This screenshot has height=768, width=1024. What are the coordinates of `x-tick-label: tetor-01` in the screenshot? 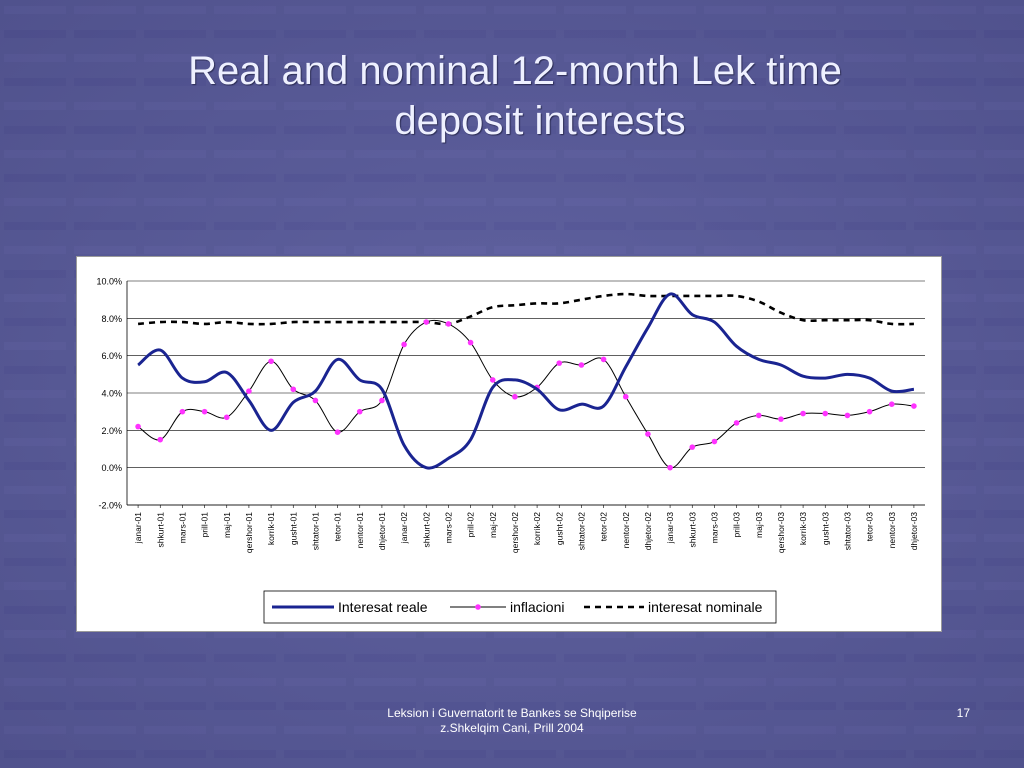 It's located at (338, 527).